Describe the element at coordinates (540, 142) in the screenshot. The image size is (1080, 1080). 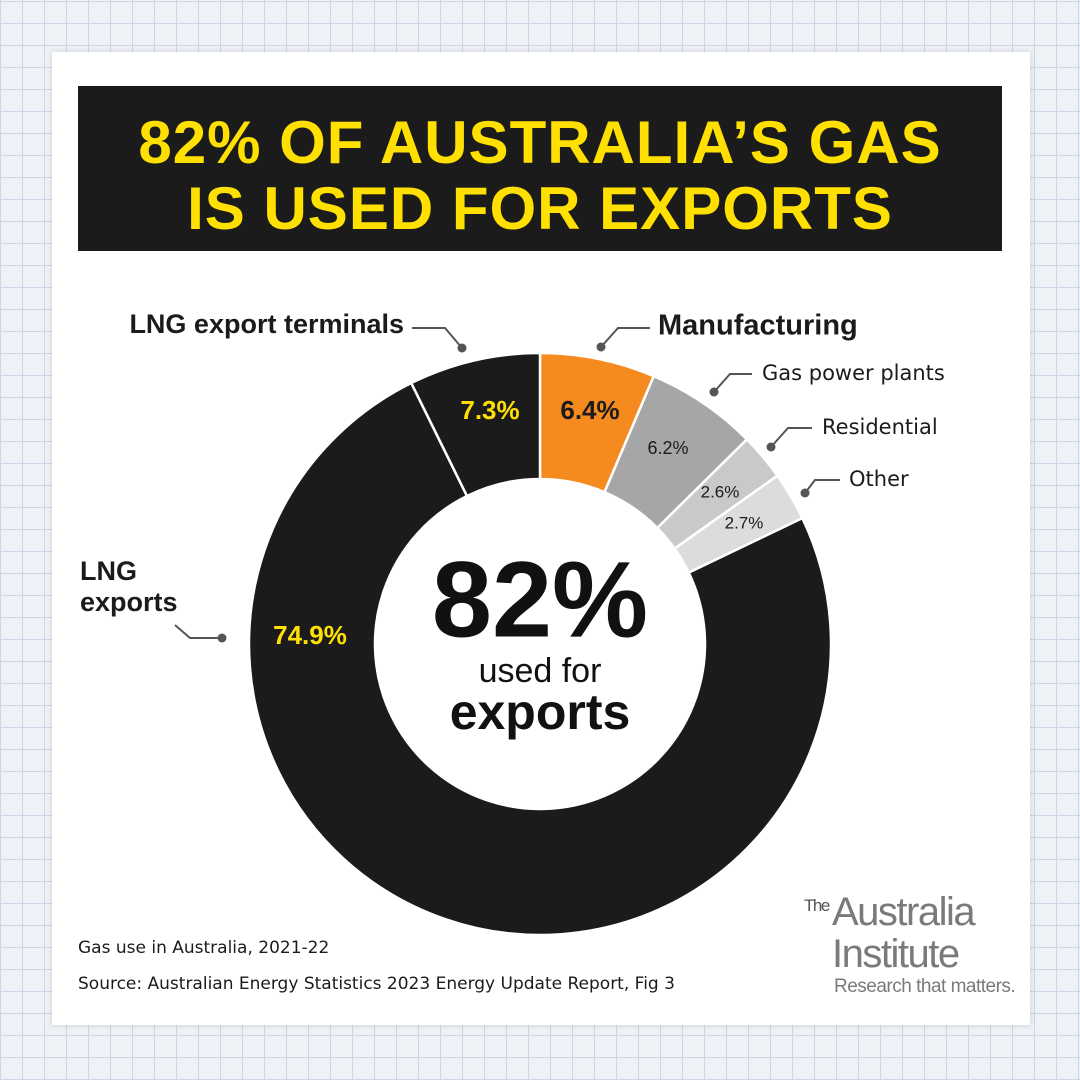
I see `title-line: 82% OF AUSTRALIA’S GAS` at that location.